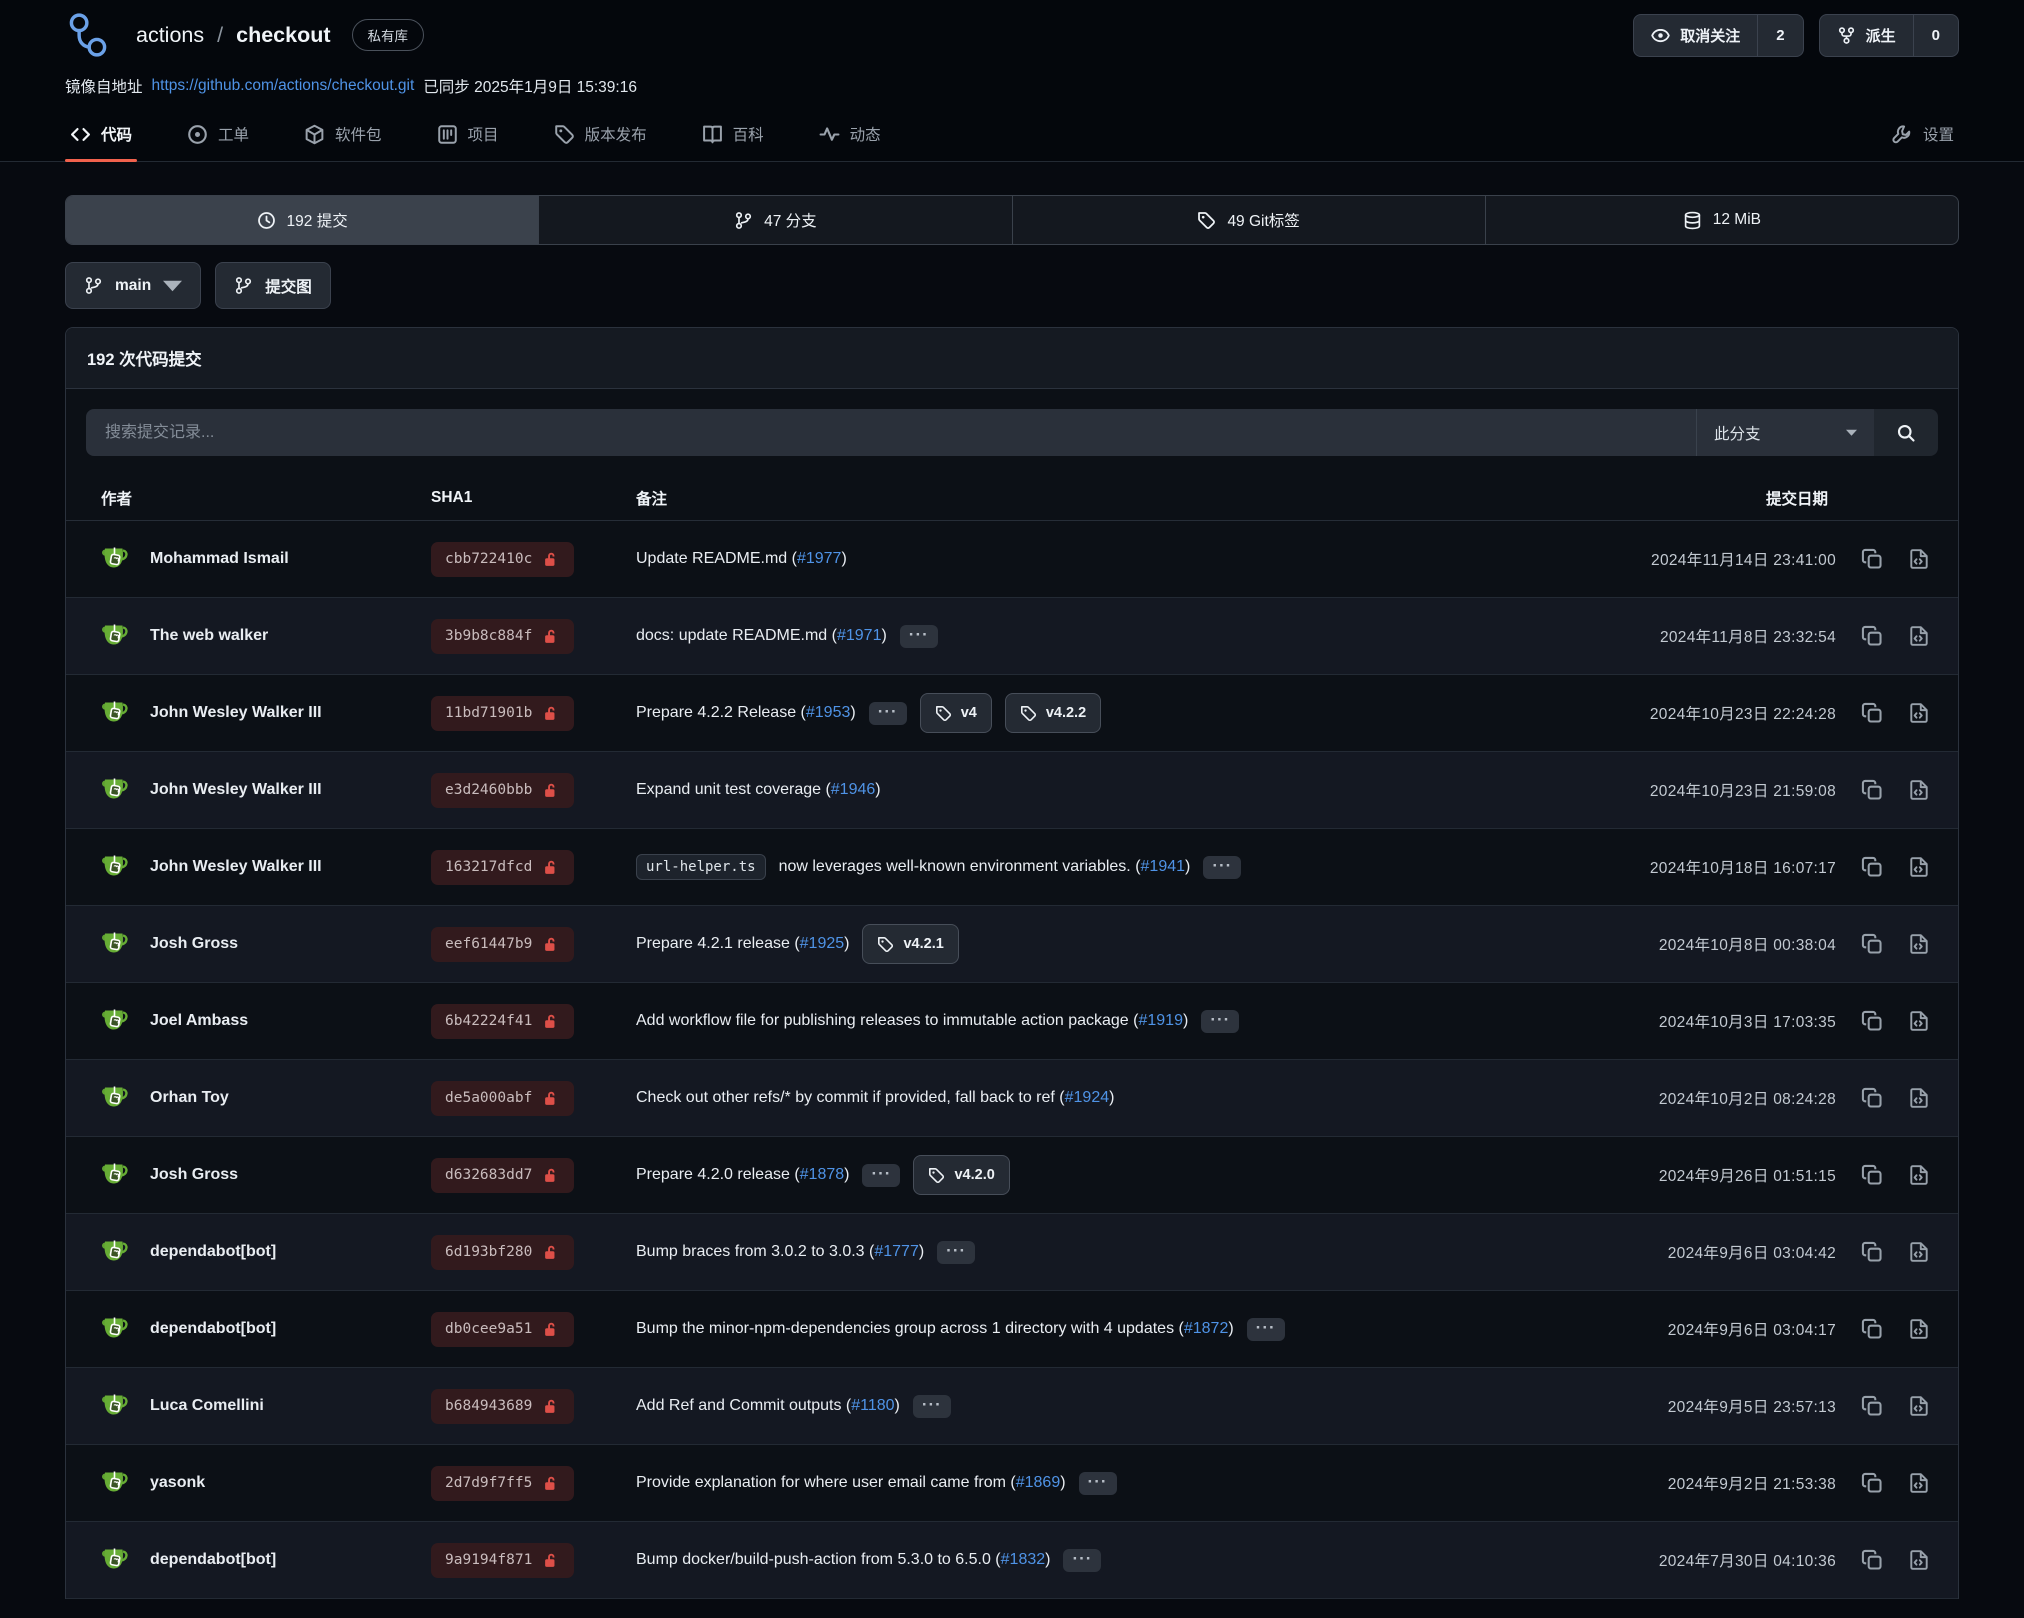  Describe the element at coordinates (503, 790) in the screenshot. I see `commit-sha-badge: e3d2460bbb` at that location.